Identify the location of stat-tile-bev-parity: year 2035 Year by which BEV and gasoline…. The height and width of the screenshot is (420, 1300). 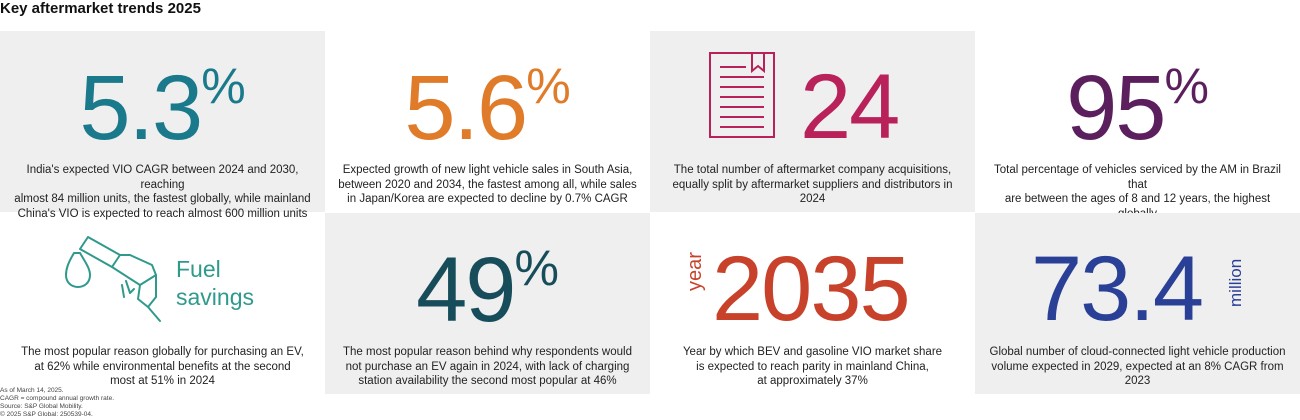
(812, 303).